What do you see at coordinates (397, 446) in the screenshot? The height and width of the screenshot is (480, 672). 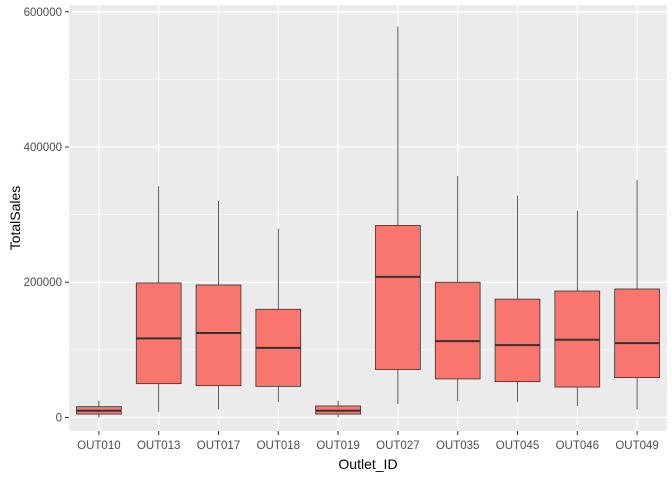 I see `x-tick-label: OUT027` at bounding box center [397, 446].